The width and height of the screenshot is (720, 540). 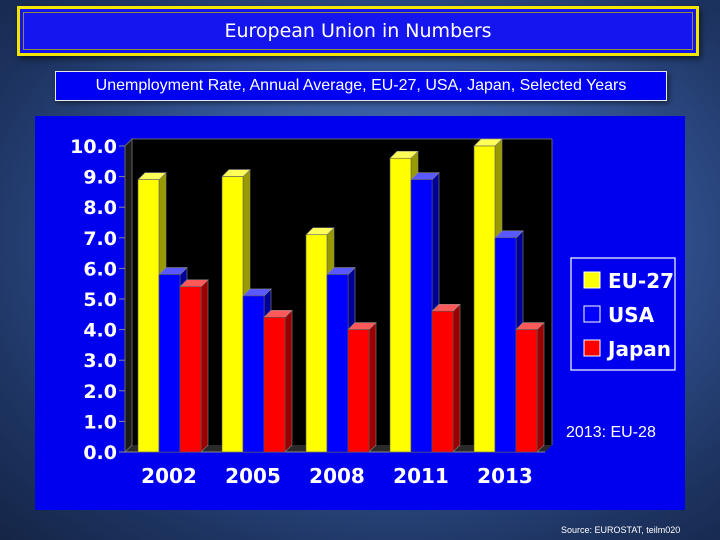 I want to click on legend-label: USA, so click(x=631, y=315).